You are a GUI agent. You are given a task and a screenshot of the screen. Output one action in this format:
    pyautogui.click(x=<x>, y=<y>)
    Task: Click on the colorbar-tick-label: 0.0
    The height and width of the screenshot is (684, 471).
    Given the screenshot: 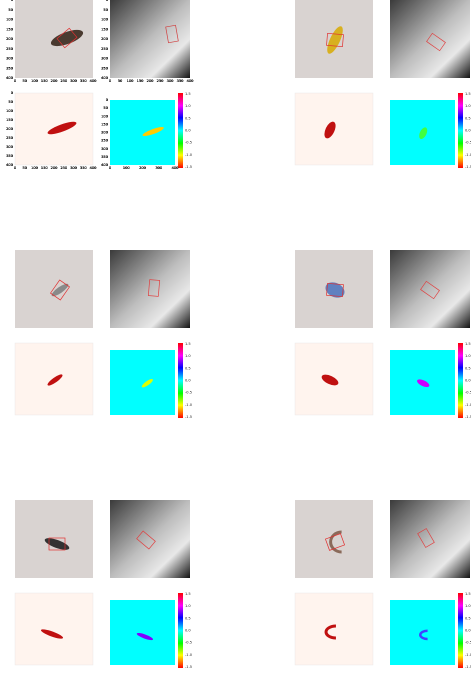 What is the action you would take?
    pyautogui.click(x=468, y=631)
    